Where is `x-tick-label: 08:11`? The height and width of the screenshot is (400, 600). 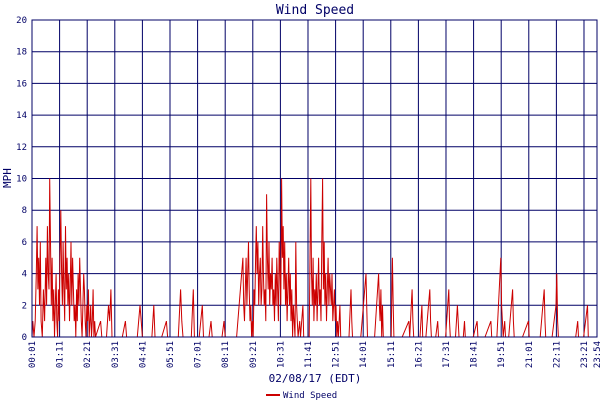
x-tick-label: 08:11 is located at coordinates (226, 354).